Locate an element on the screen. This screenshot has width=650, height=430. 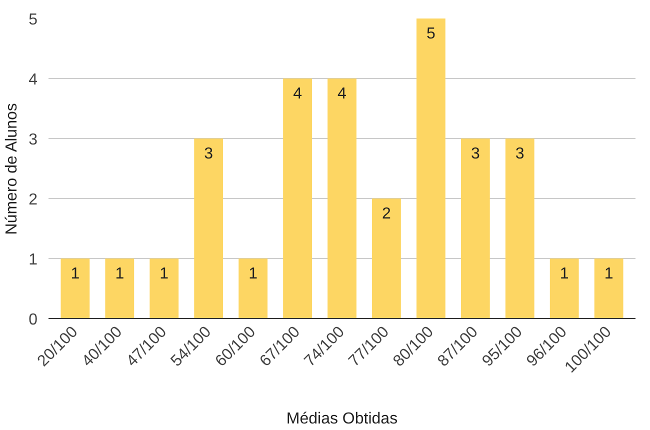
y-tick-label: 2 is located at coordinates (33, 200).